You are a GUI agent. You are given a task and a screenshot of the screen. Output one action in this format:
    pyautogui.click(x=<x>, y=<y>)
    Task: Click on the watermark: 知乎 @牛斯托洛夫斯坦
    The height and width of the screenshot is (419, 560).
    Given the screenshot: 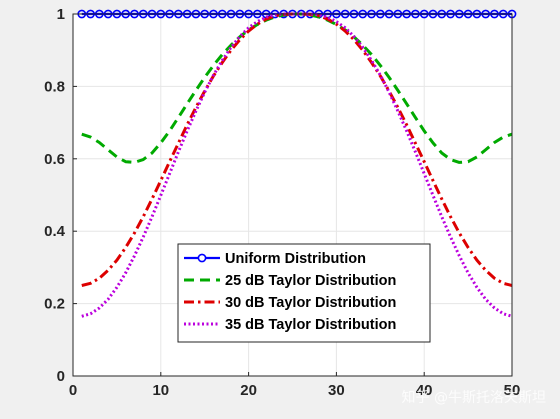 What is the action you would take?
    pyautogui.click(x=474, y=397)
    